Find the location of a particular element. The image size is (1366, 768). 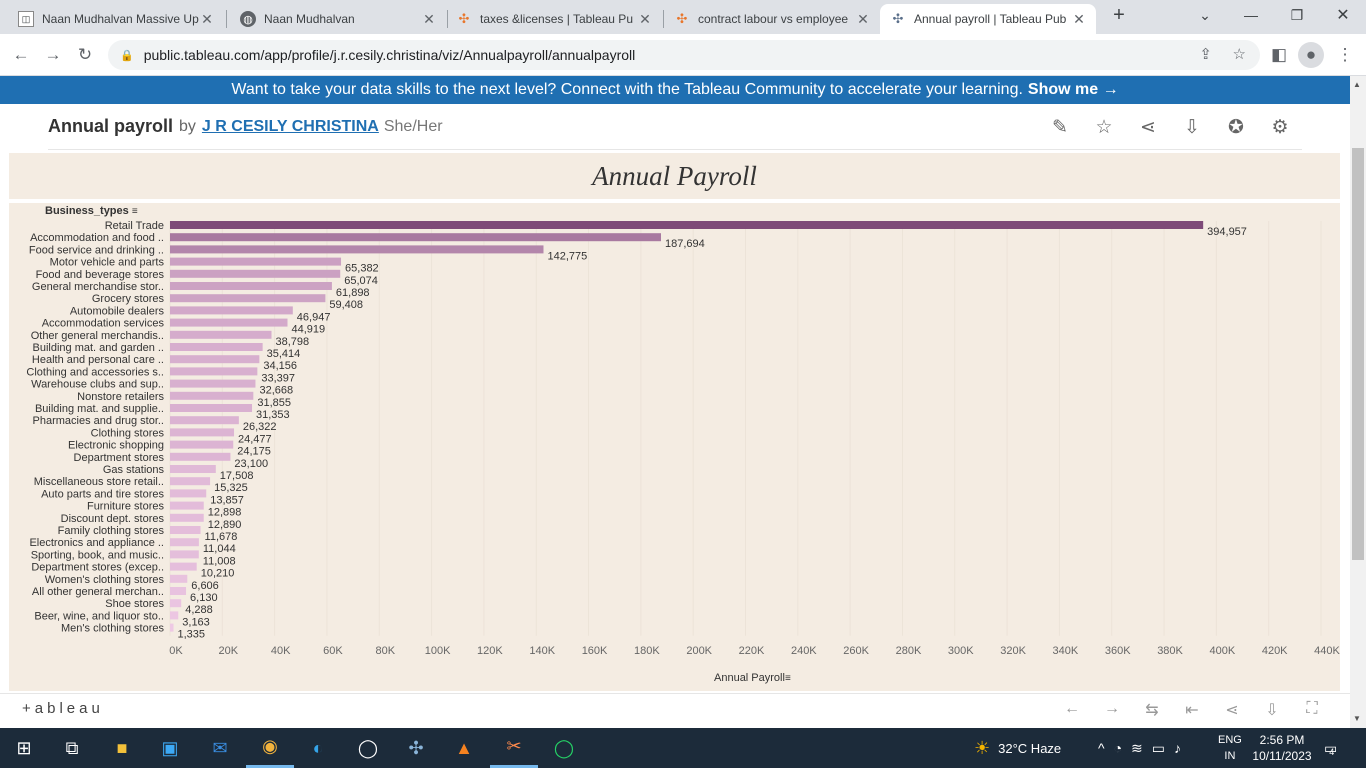

menu-kebab-icon: ⋮ is located at coordinates (1345, 54).